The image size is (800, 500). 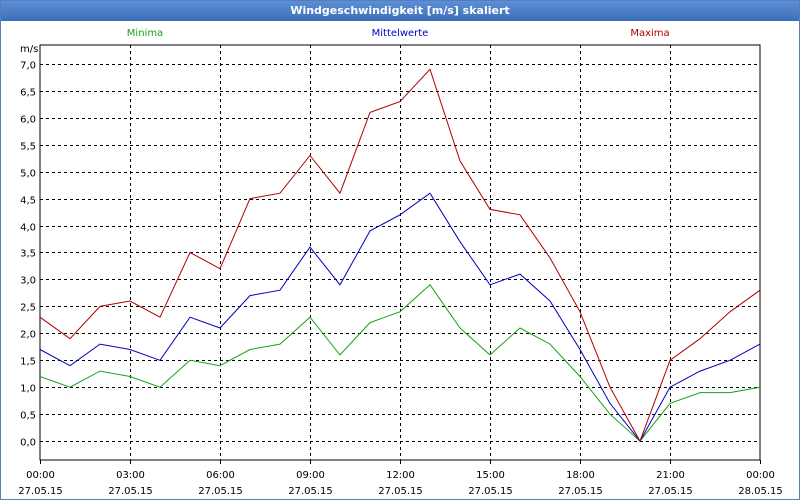 I want to click on y-tick-label: 7,0, so click(x=28, y=66).